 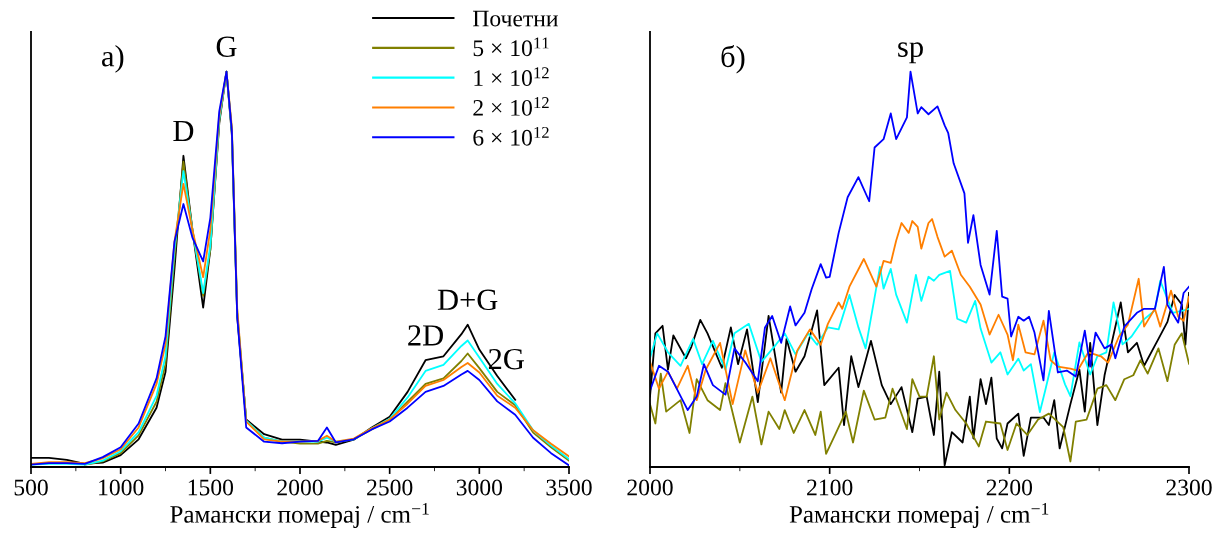 What do you see at coordinates (390, 487) in the screenshot?
I see `x-tick-label: 2500` at bounding box center [390, 487].